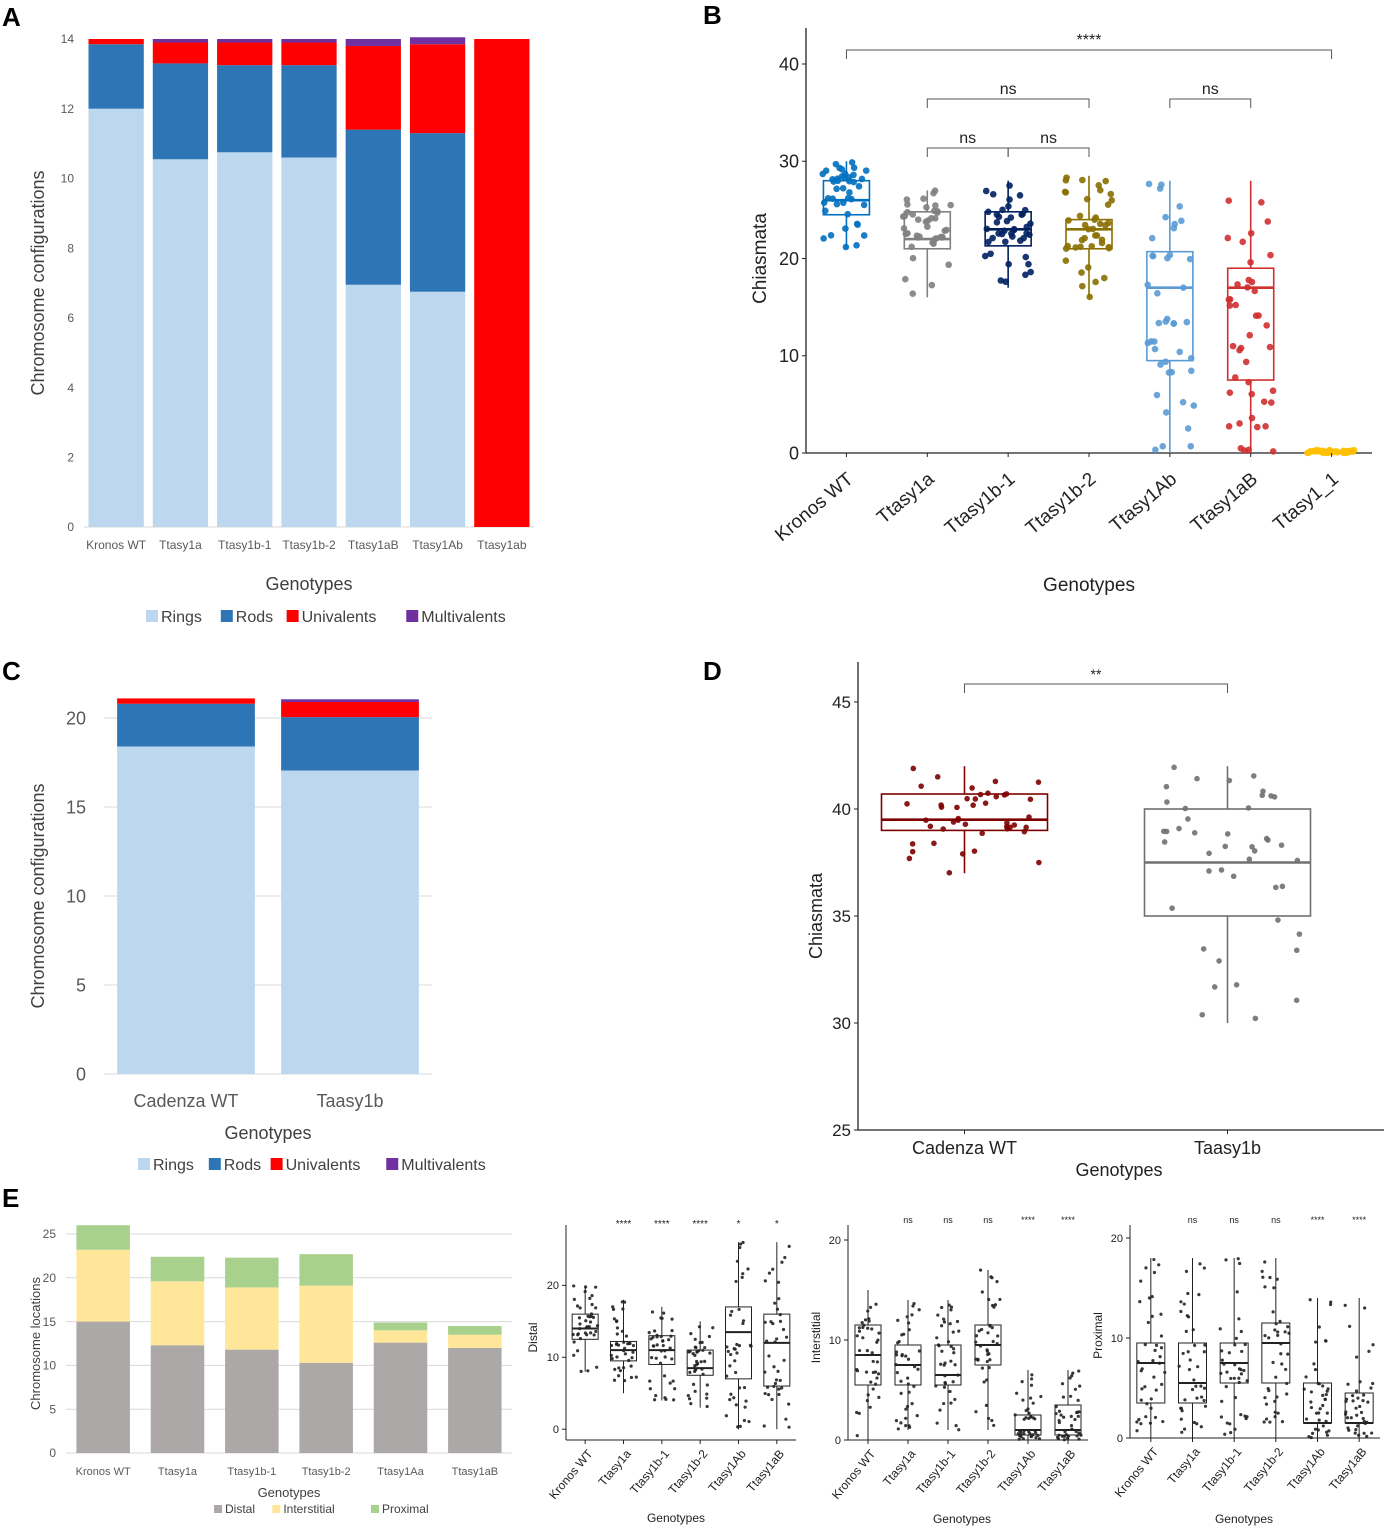 The image size is (1389, 1532). What do you see at coordinates (841, 702) in the screenshot?
I see `y-tick-label: 45` at bounding box center [841, 702].